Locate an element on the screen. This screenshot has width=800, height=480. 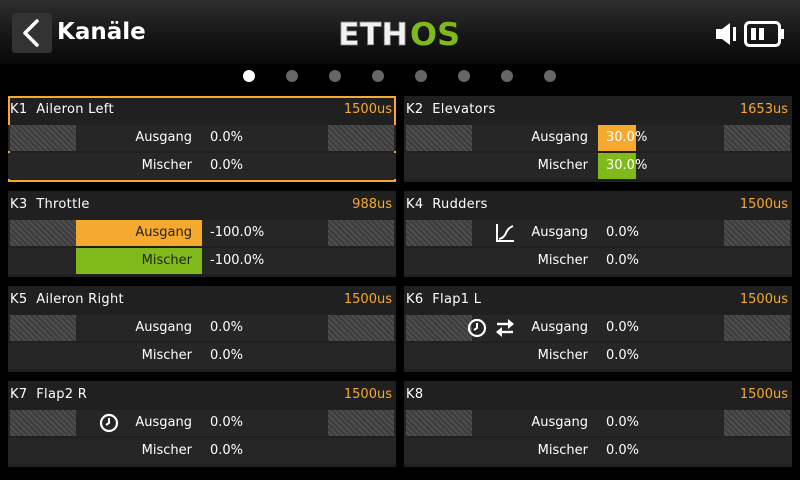
output-row: Ausgang -100.0% is located at coordinates (202, 233).